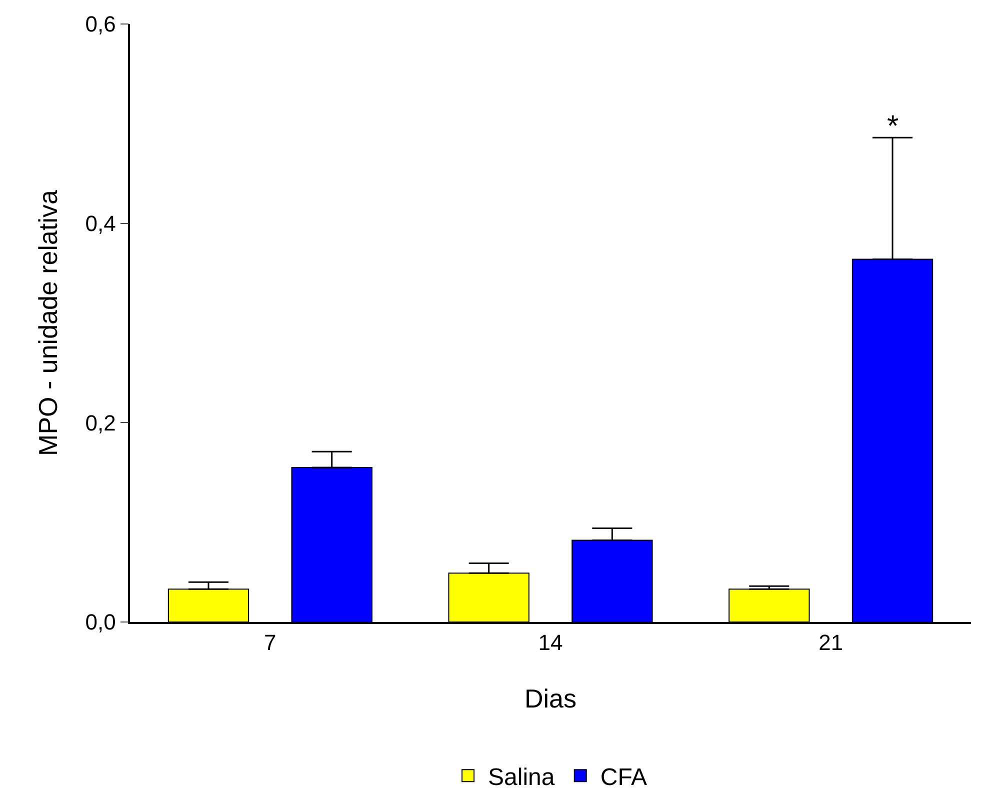  Describe the element at coordinates (893, 126) in the screenshot. I see `annotation: *` at that location.